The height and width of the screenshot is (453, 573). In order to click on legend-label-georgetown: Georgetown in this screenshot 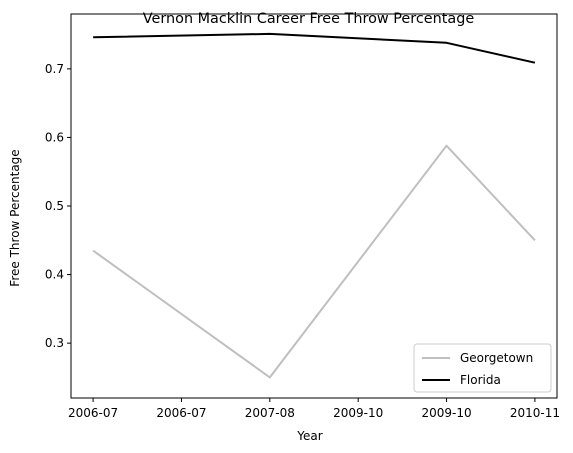, I will do `click(496, 358)`.